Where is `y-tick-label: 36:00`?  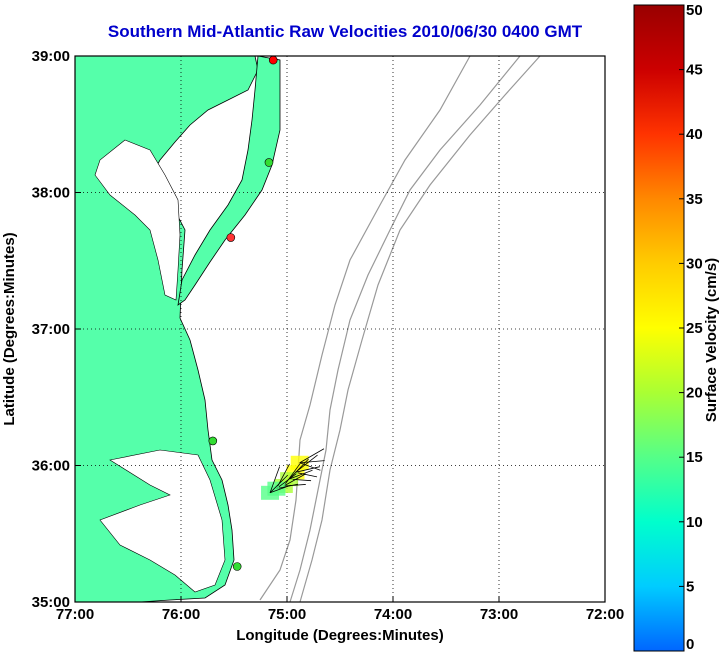 y-tick-label: 36:00 is located at coordinates (51, 466).